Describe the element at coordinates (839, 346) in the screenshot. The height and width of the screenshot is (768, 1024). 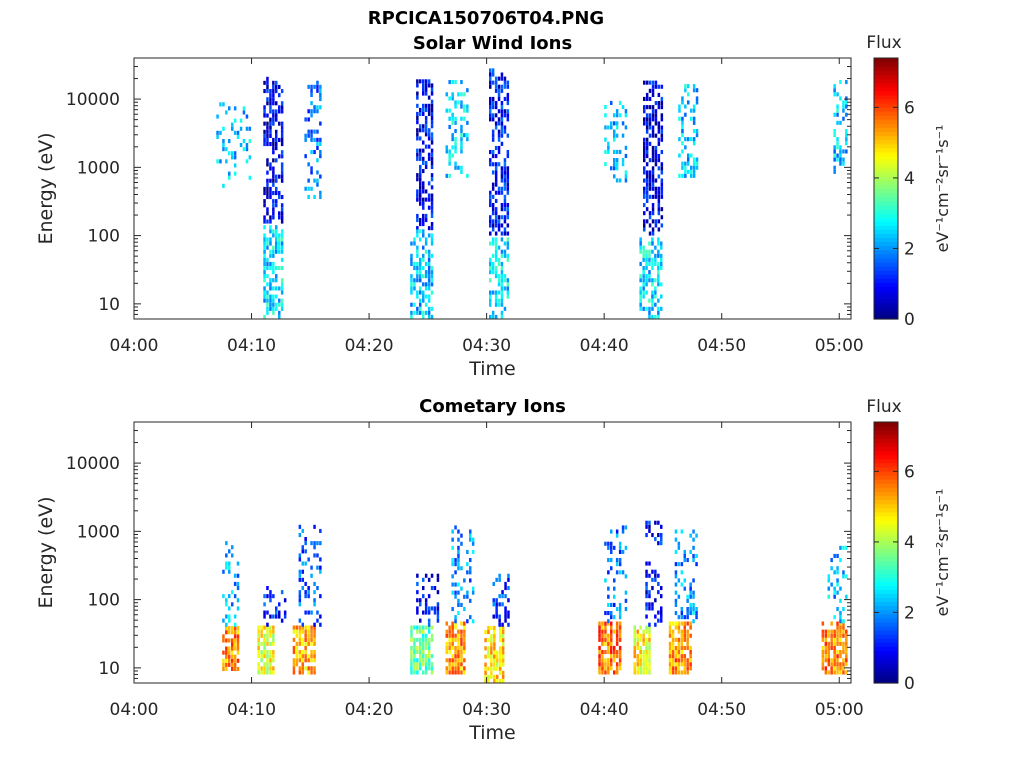
I see `x-tick-label: 05:00` at that location.